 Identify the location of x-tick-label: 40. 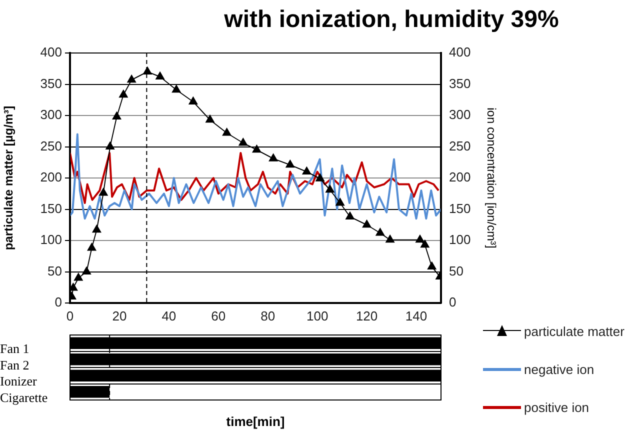
(169, 316).